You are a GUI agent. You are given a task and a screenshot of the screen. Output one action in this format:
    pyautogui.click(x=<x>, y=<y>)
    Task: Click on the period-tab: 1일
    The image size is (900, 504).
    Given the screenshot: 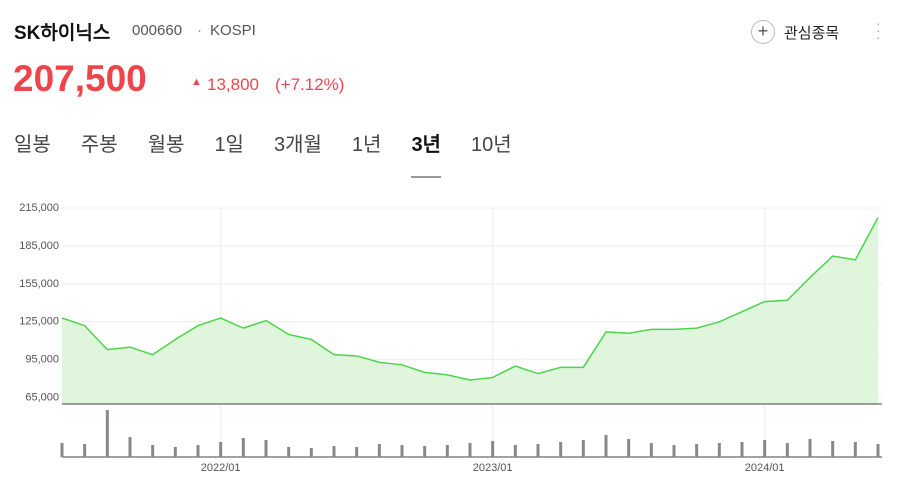 What is the action you would take?
    pyautogui.click(x=229, y=145)
    